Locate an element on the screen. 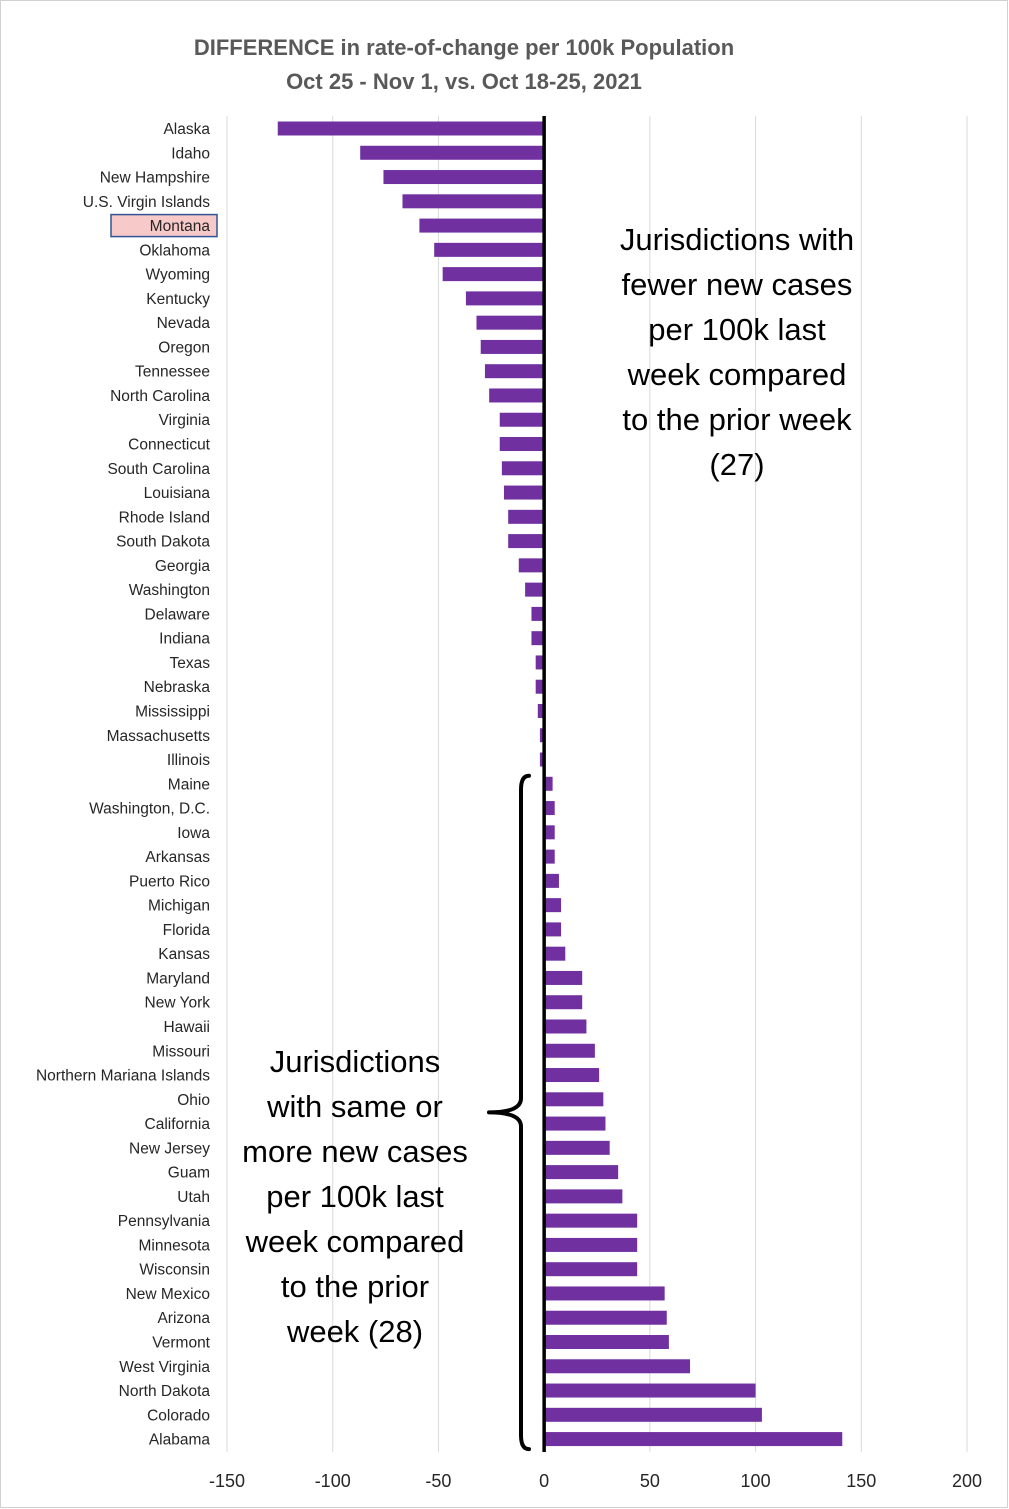  category-label: Oregon is located at coordinates (184, 347).